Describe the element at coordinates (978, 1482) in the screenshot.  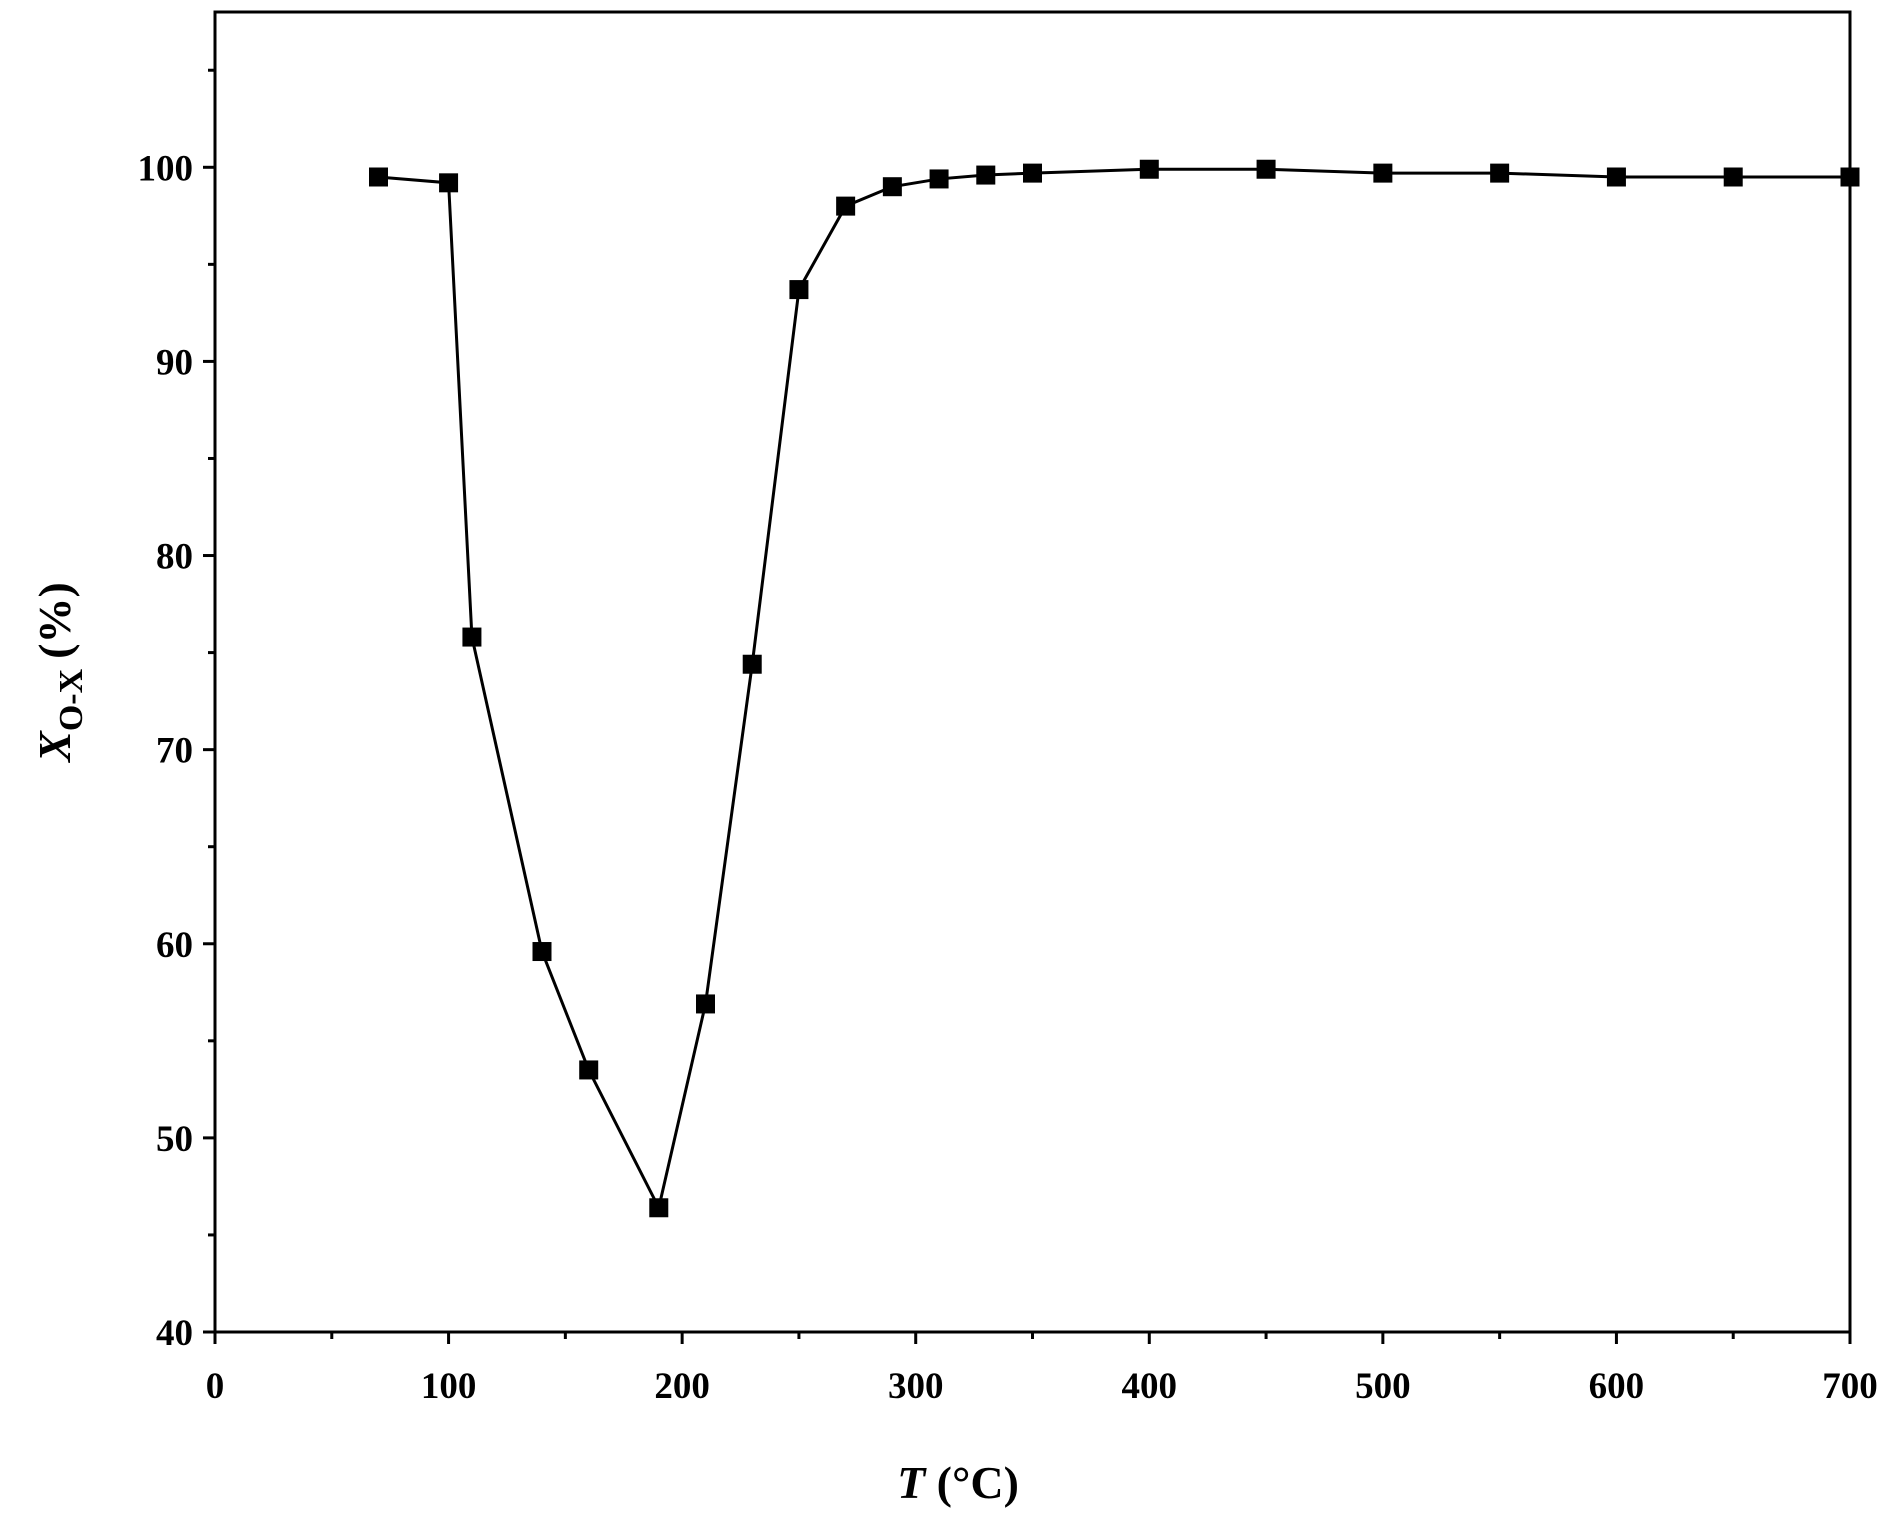
I see `x-unit: (°C)` at that location.